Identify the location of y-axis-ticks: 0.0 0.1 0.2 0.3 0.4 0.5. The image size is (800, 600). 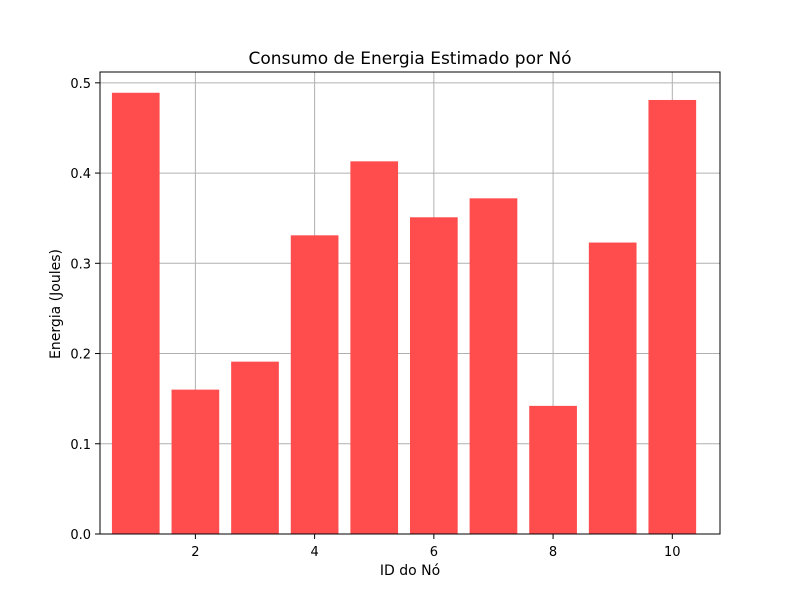
(85, 310).